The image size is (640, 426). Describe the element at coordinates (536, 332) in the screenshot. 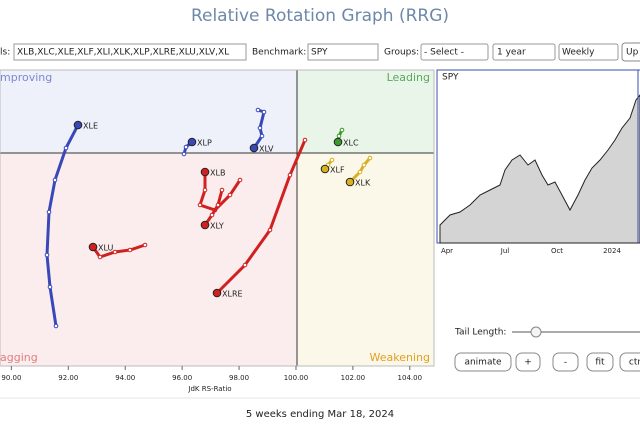

I see `tail-slider-knob` at that location.